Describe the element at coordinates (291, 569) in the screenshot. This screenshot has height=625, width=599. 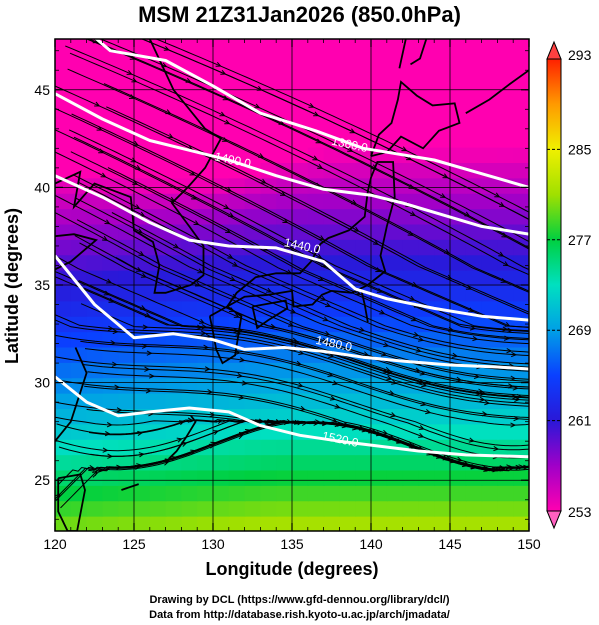
I see `x-axis-title: Longitude (degrees)` at that location.